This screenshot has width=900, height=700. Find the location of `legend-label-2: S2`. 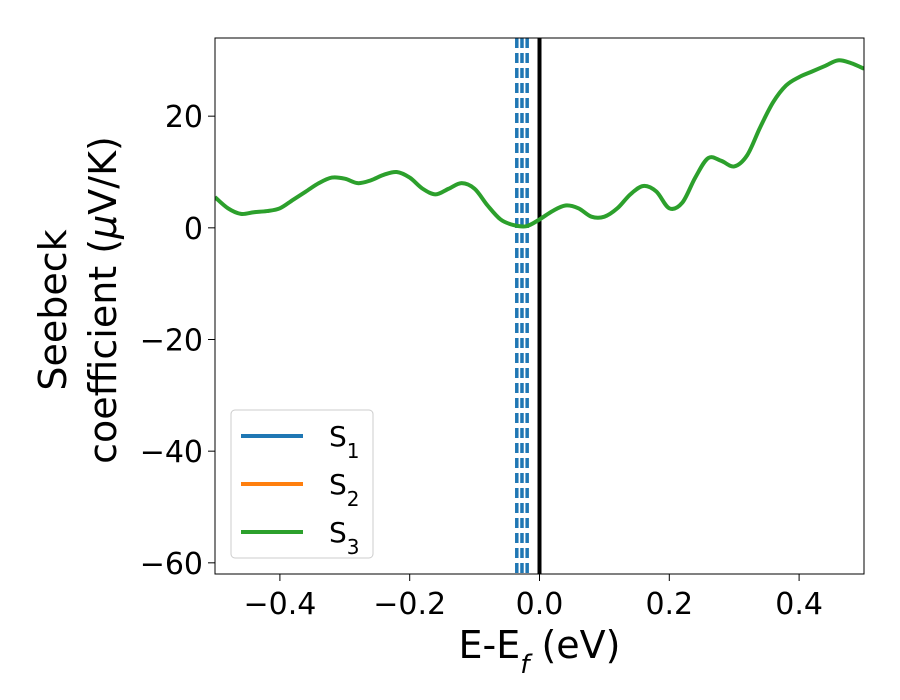

legend-label-2: S2 is located at coordinates (344, 489).